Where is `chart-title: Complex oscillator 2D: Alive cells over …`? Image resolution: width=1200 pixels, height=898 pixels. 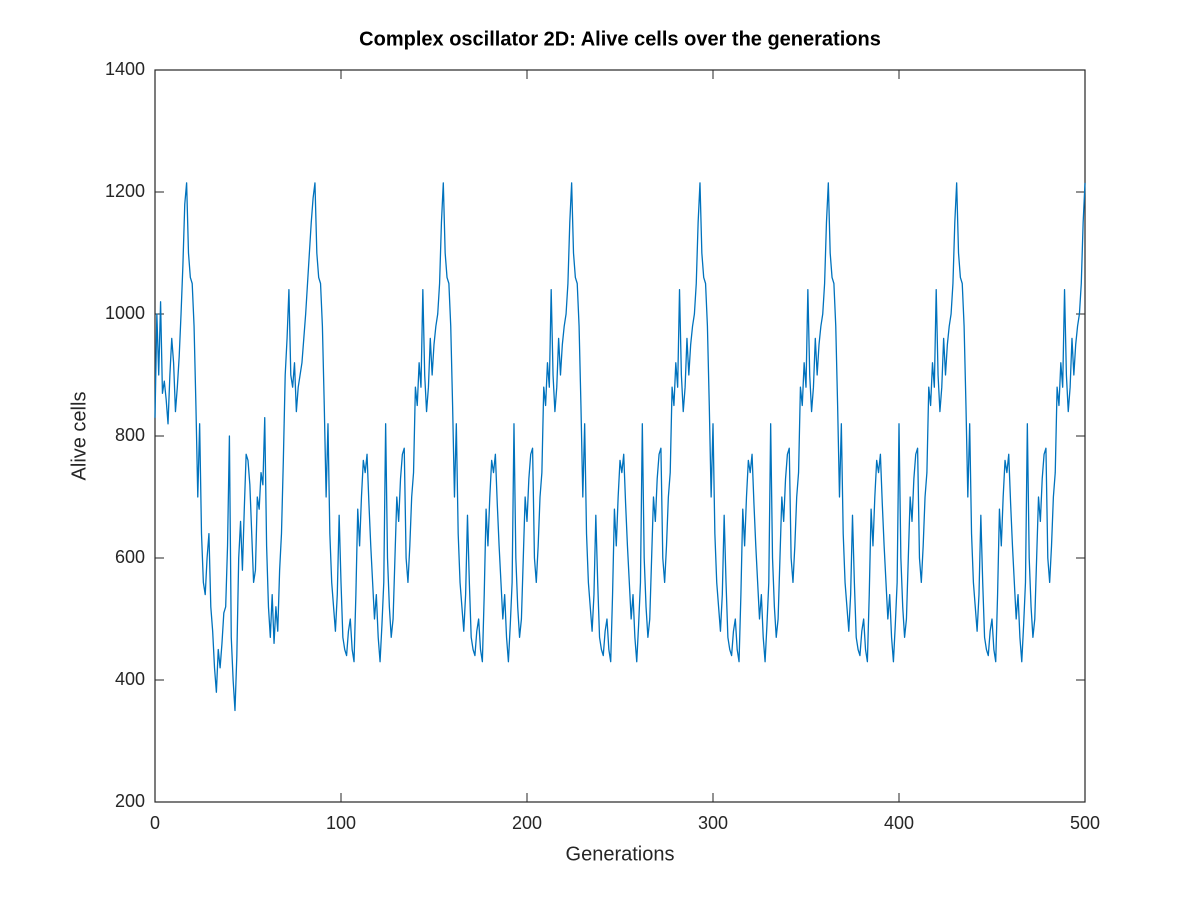
chart-title: Complex oscillator 2D: Alive cells over … is located at coordinates (620, 39).